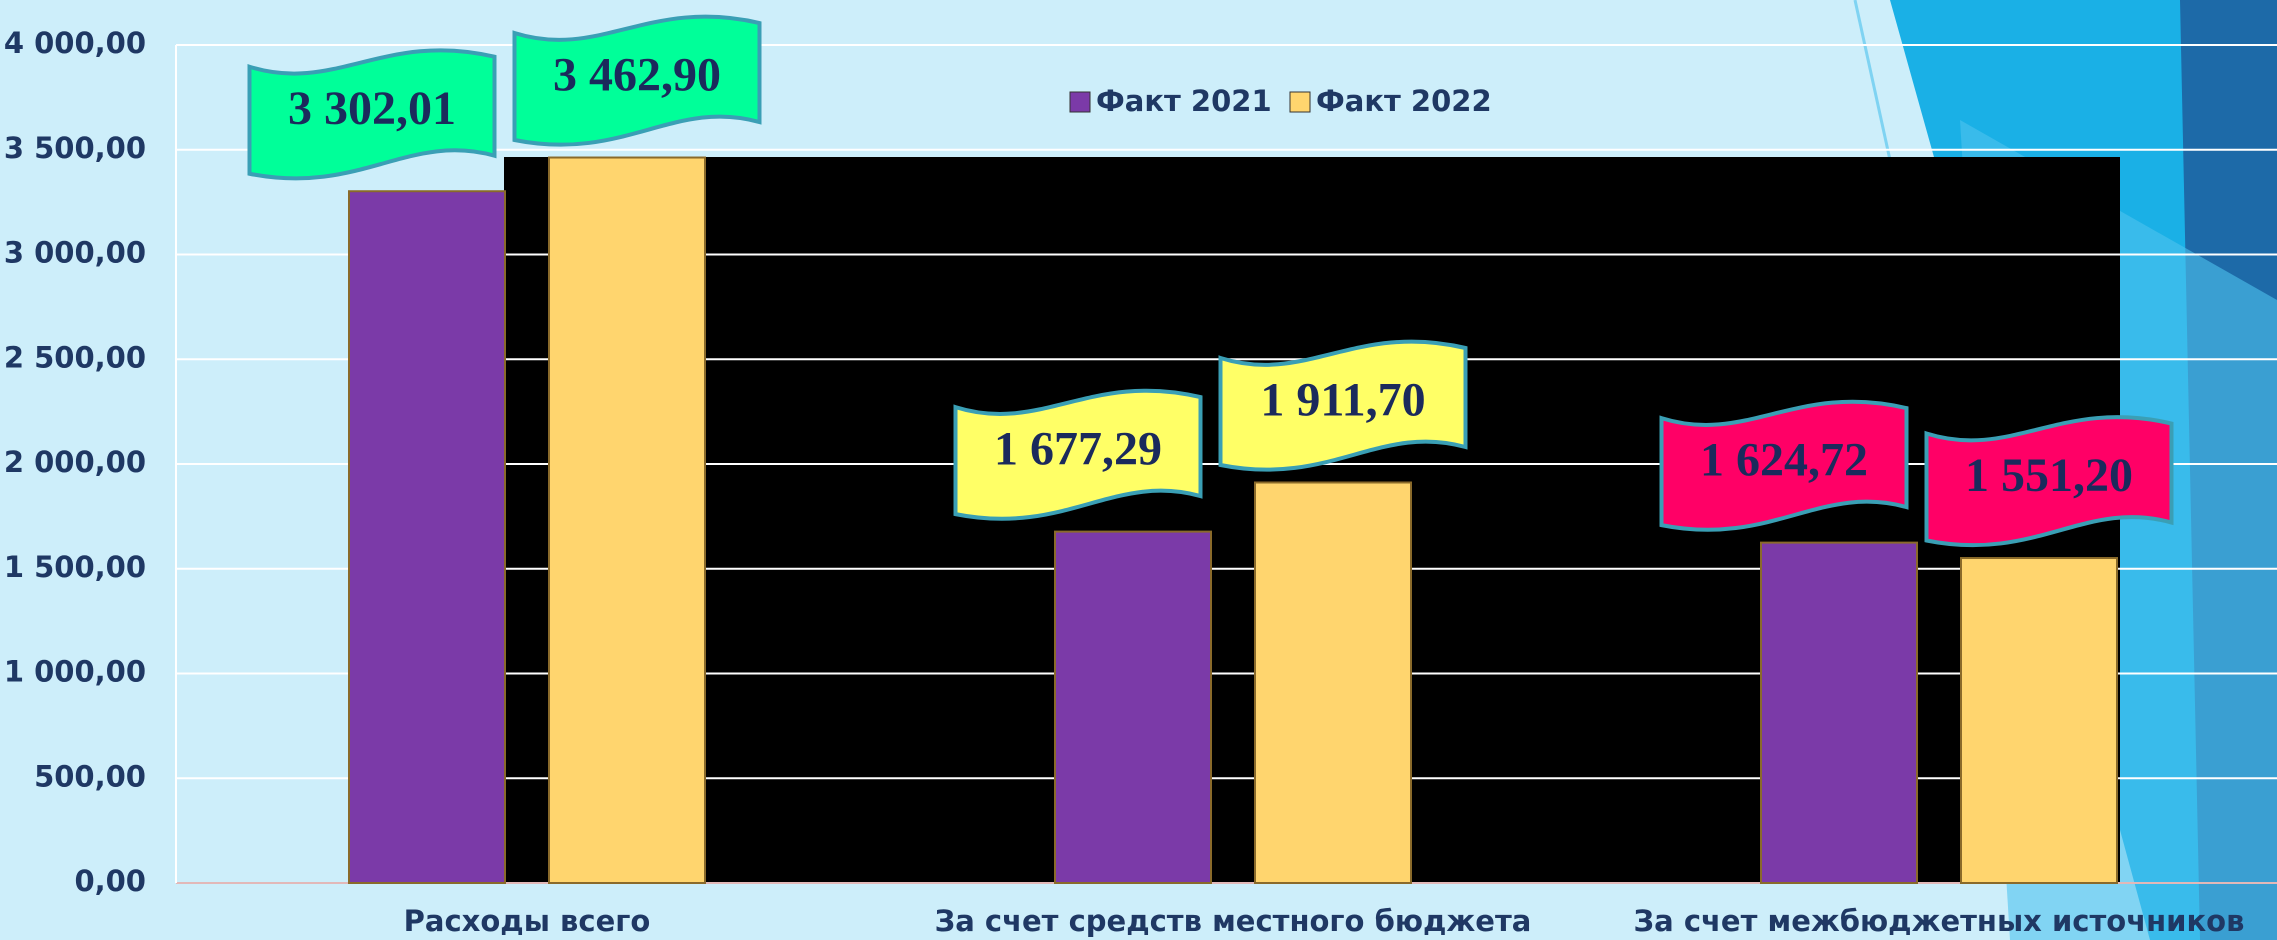 This screenshot has width=2277, height=940. What do you see at coordinates (75, 567) in the screenshot?
I see `y-tick-label: 1 500,00` at bounding box center [75, 567].